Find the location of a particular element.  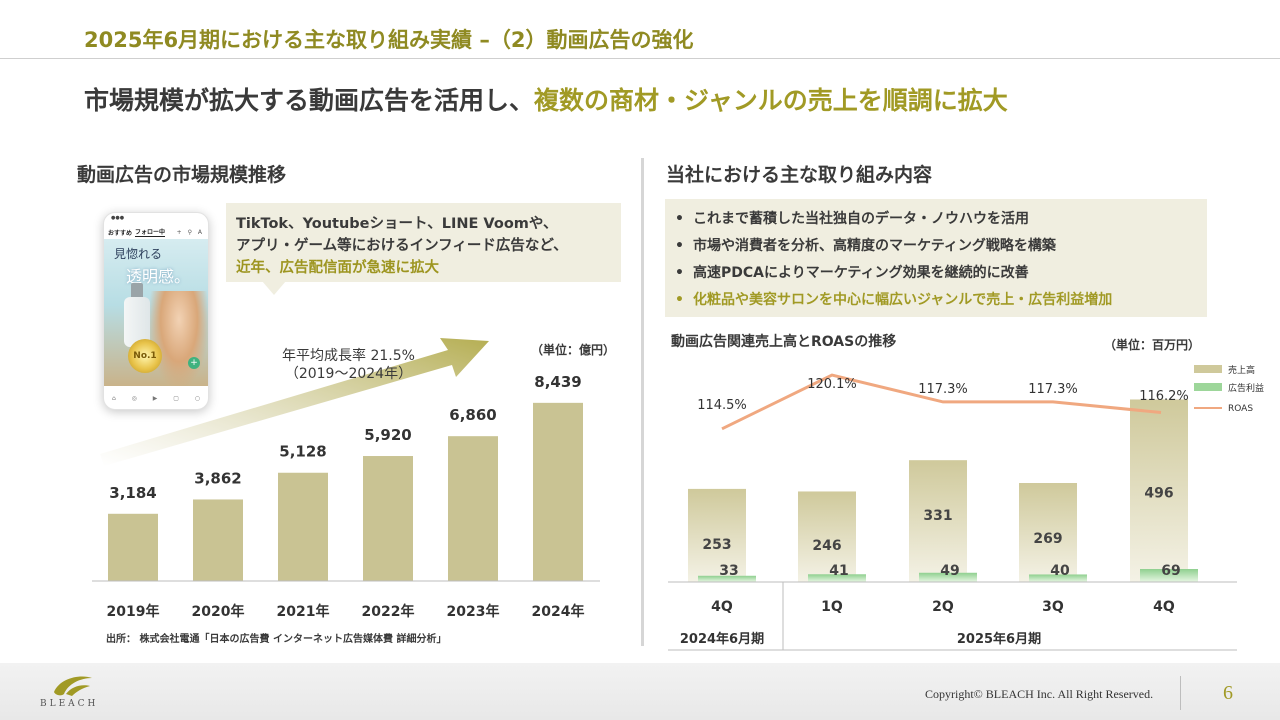

bullet-item: • 高速PDCAによりマーケティング効果を継続的に改善 is located at coordinates (941, 273).